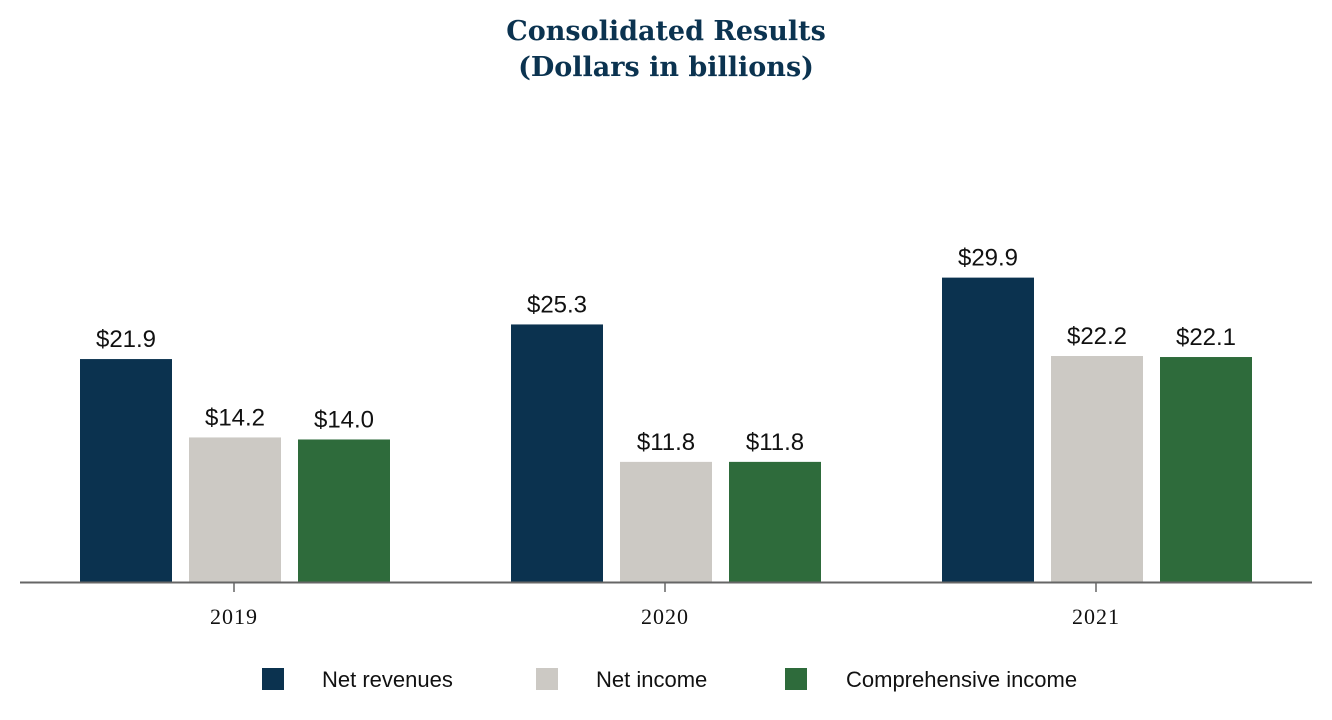  I want to click on chart-subtitle: (Dollars in billions), so click(666, 67).